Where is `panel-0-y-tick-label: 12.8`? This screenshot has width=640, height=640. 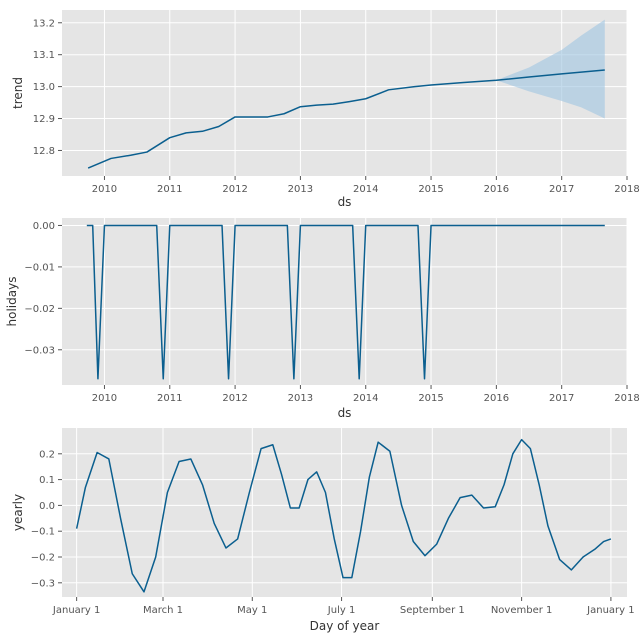 panel-0-y-tick-label: 12.8 is located at coordinates (44, 151).